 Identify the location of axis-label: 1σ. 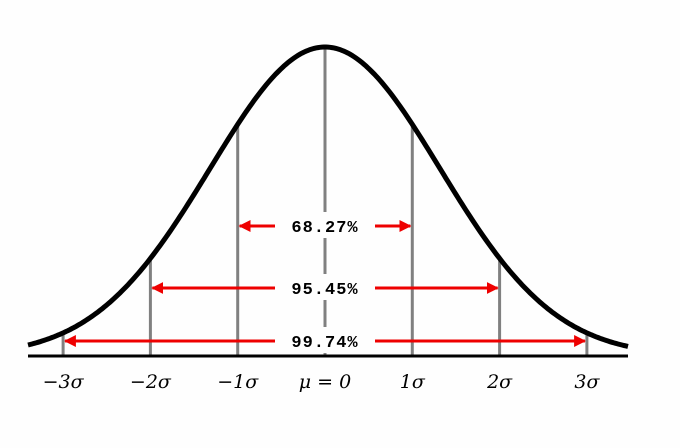
(413, 382).